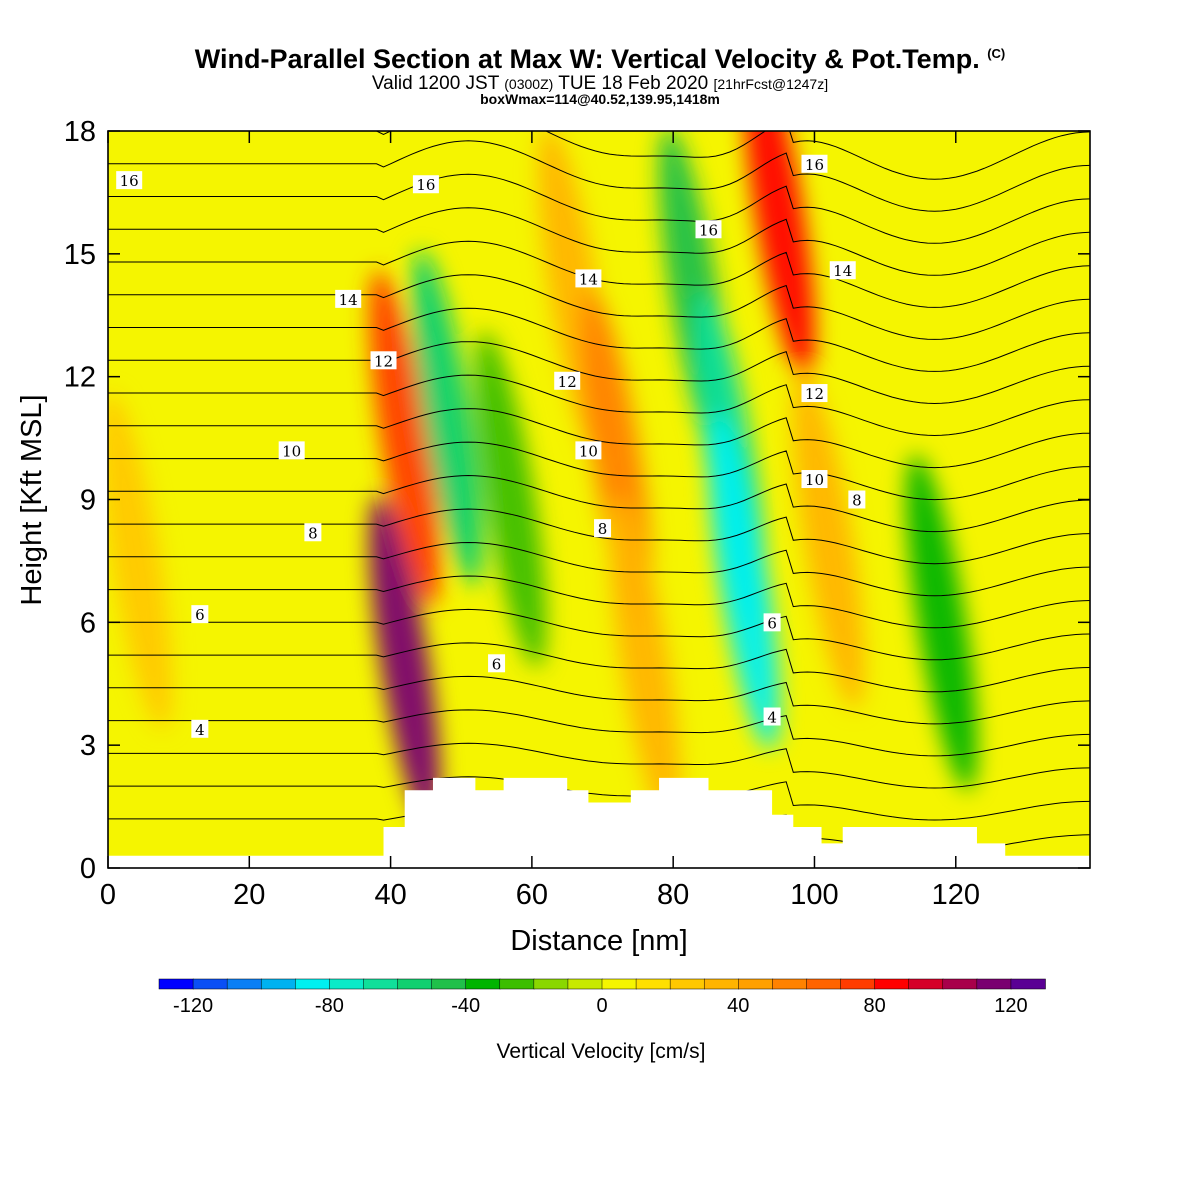 The width and height of the screenshot is (1200, 1200). I want to click on y-tick-label: 0, so click(88, 869).